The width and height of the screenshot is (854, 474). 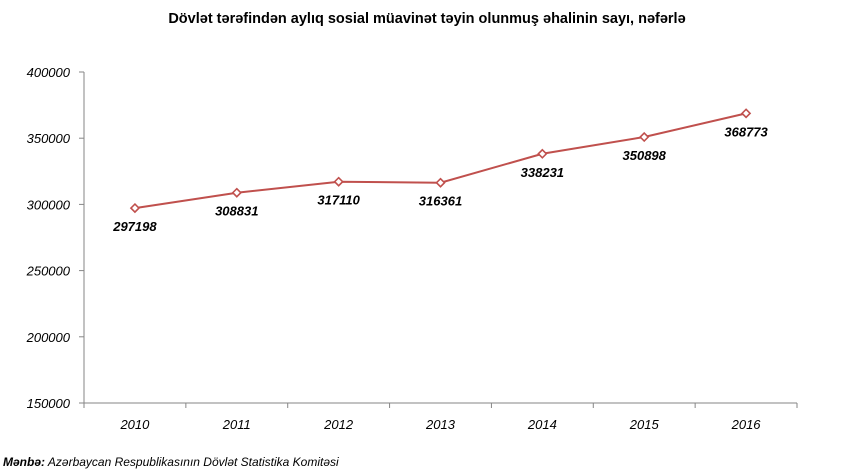 I want to click on y-tick-label: 200000, so click(x=48, y=337).